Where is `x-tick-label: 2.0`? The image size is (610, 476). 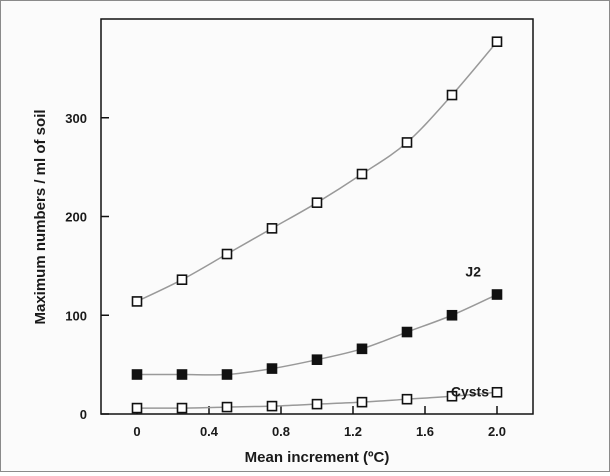 x-tick-label: 2.0 is located at coordinates (497, 431).